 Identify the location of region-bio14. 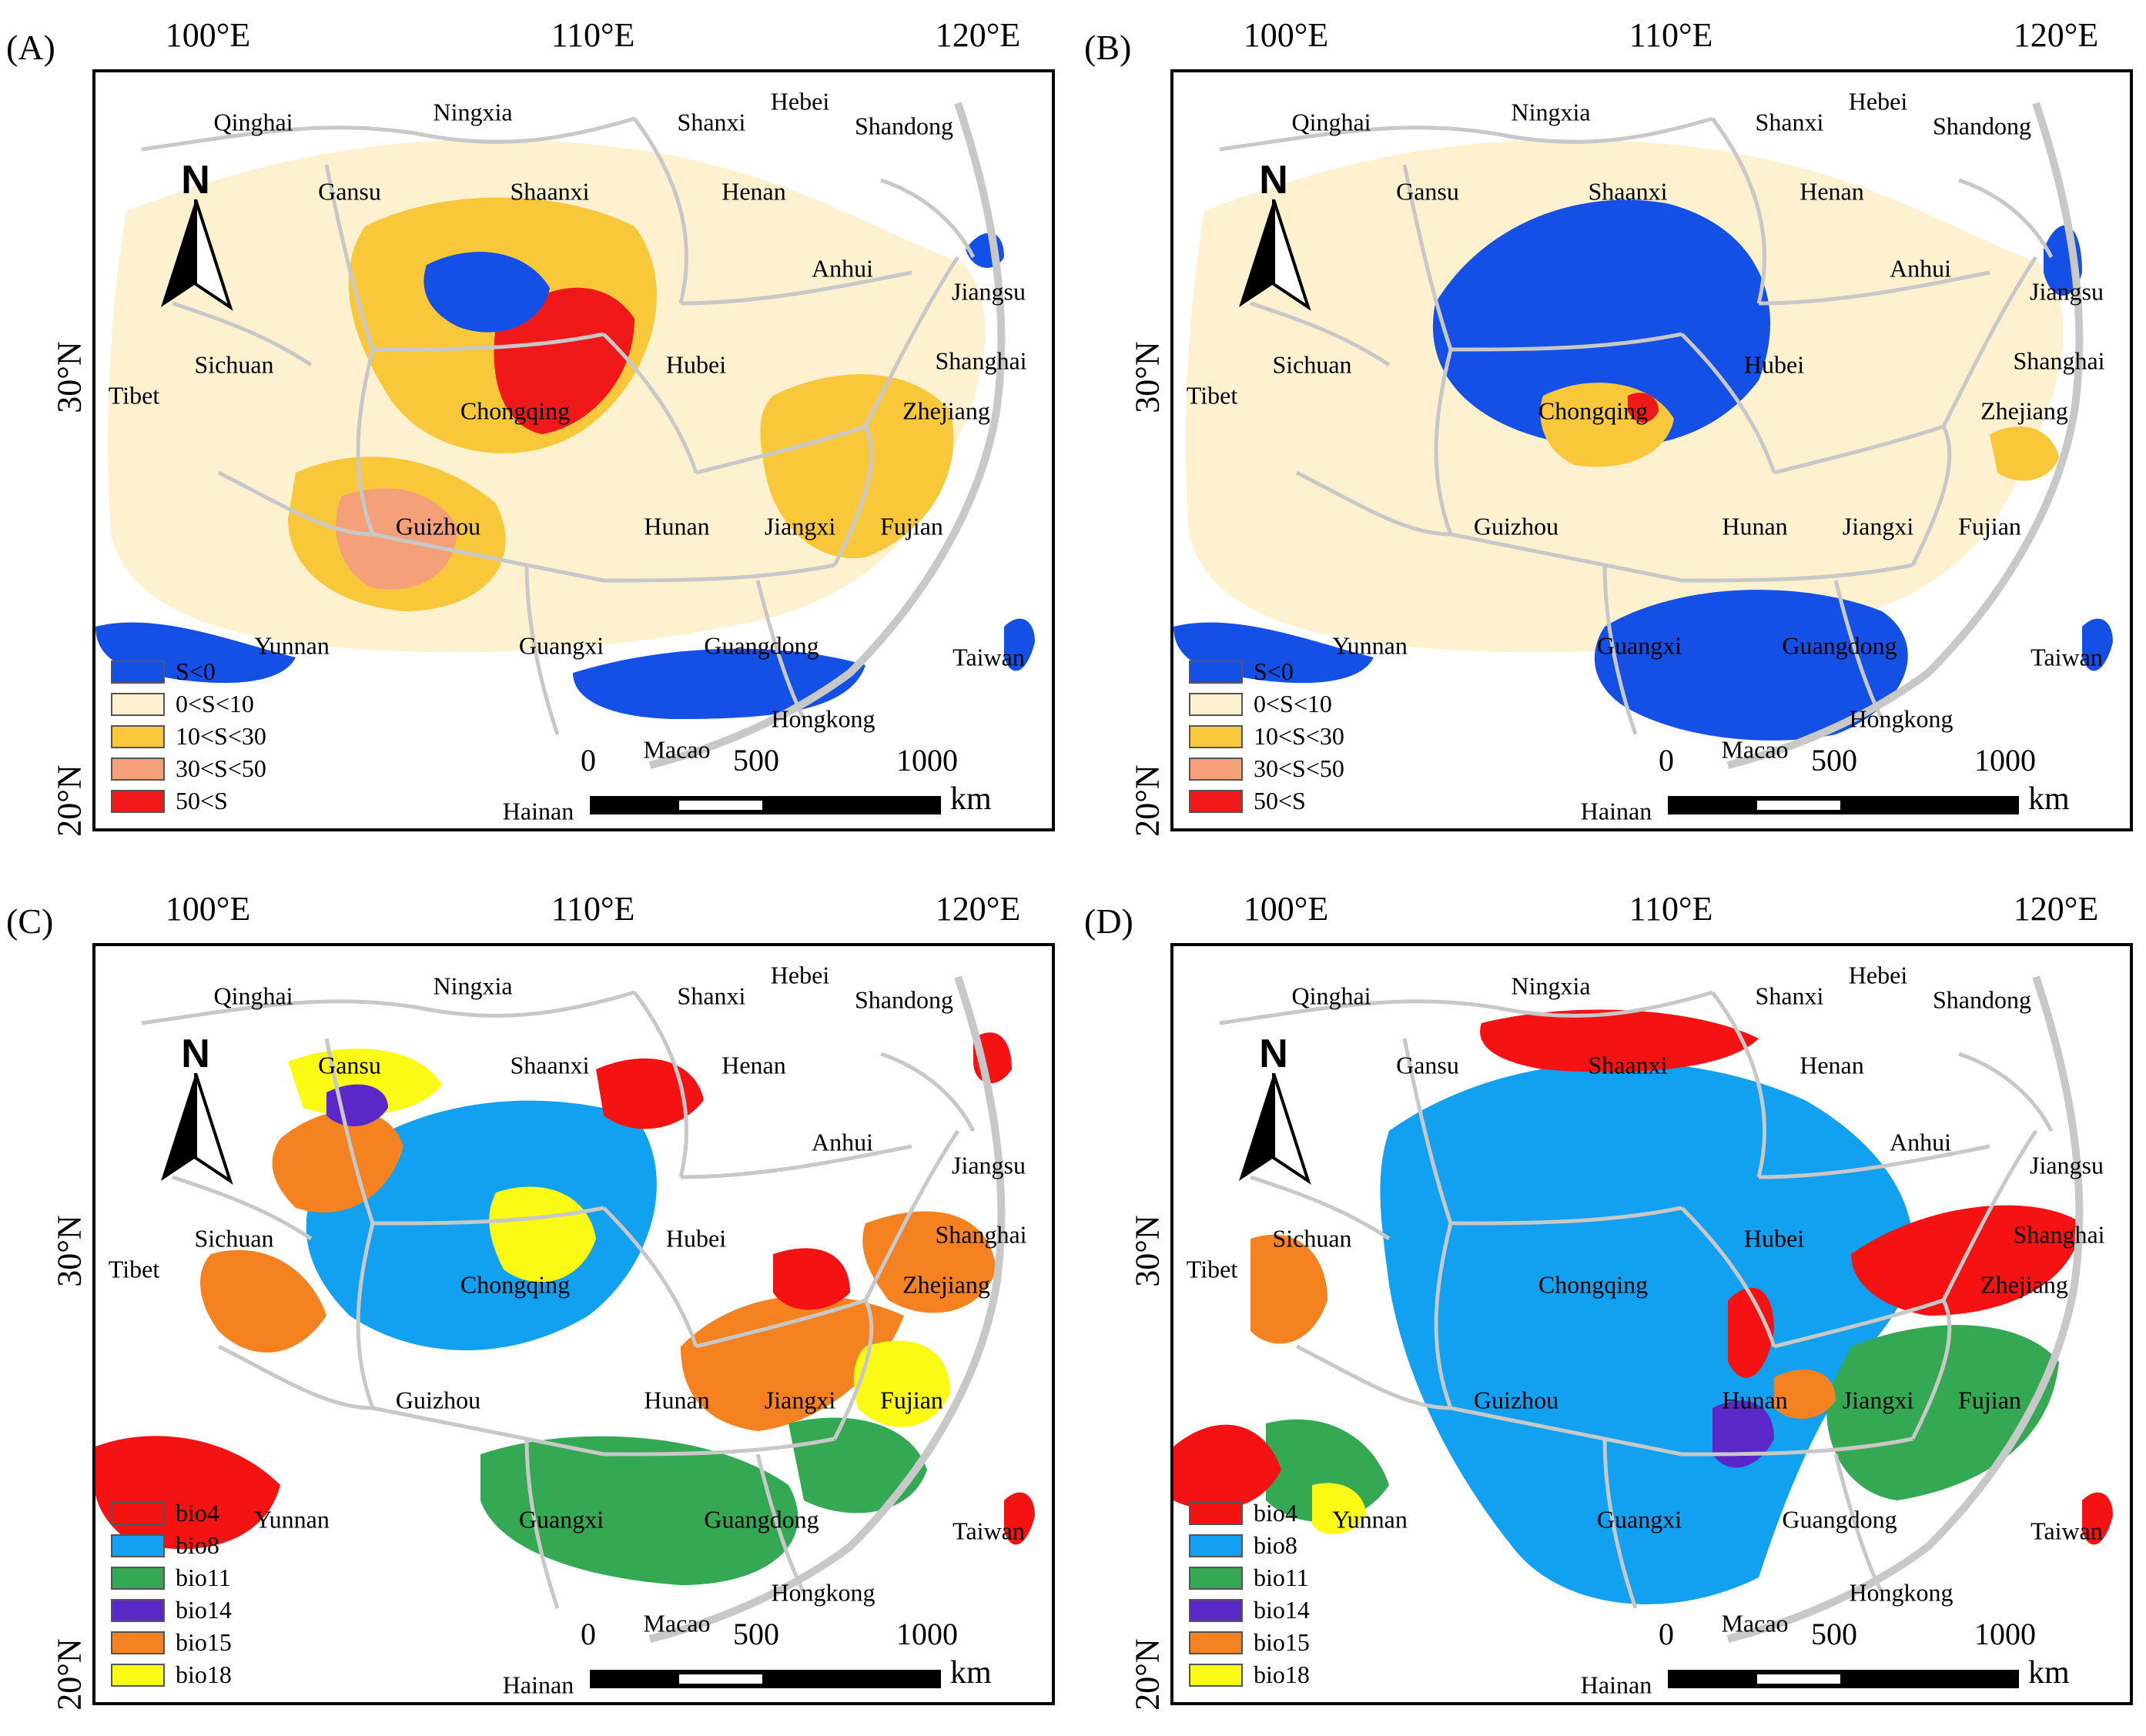
(1743, 1434).